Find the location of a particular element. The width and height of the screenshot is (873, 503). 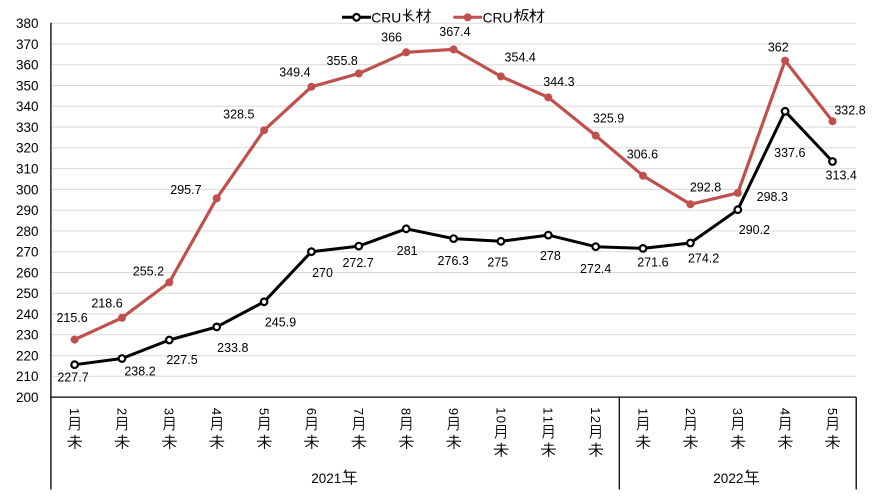

svg-text: 362 is located at coordinates (778, 47).